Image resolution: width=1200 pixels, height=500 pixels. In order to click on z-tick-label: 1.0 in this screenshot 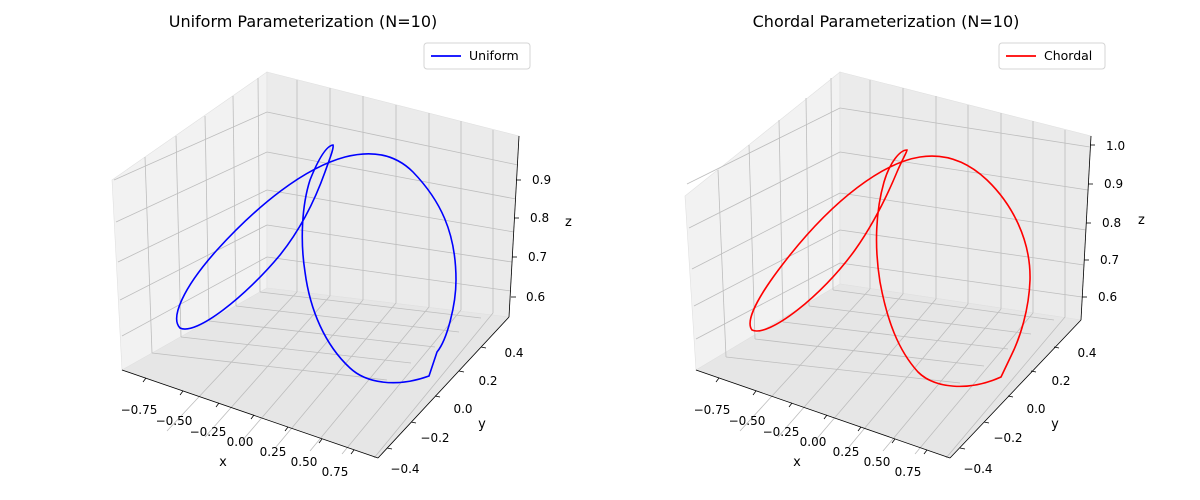, I will do `click(1115, 146)`.